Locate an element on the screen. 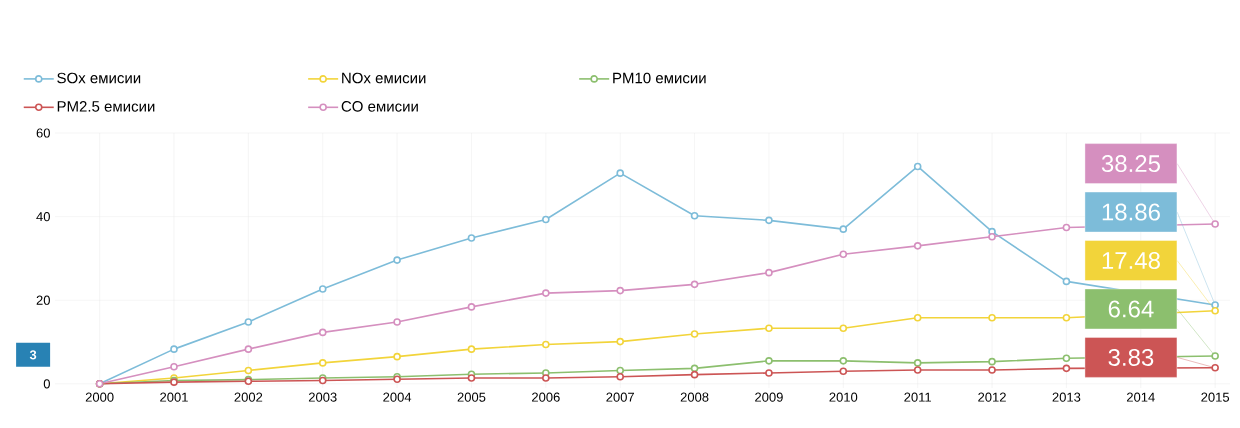  annotation: 38.25 is located at coordinates (1130, 164).